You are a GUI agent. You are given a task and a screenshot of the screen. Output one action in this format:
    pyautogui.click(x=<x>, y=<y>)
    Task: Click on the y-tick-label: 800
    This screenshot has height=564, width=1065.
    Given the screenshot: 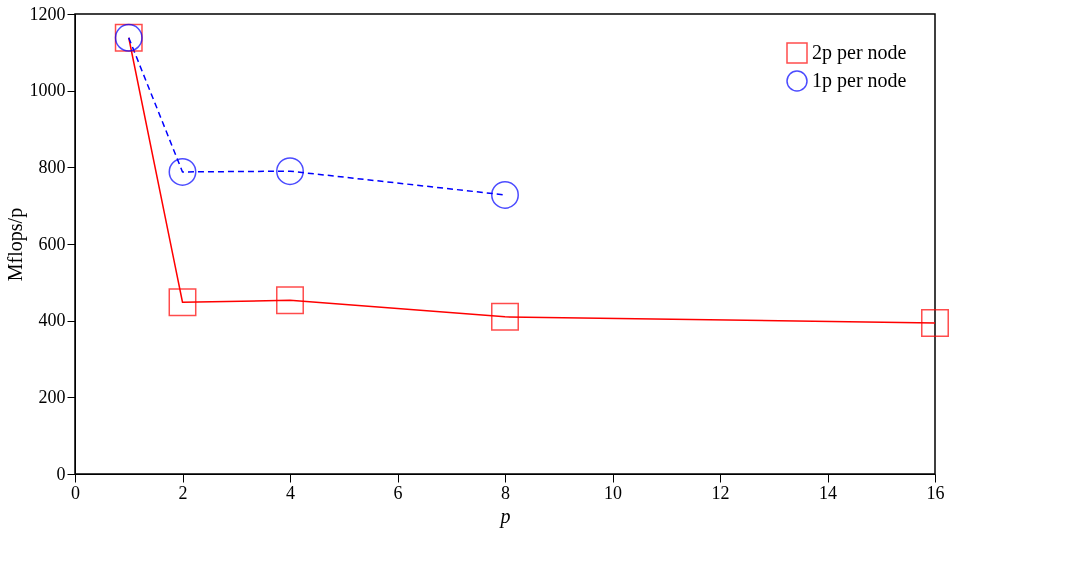 What is the action you would take?
    pyautogui.click(x=52, y=166)
    